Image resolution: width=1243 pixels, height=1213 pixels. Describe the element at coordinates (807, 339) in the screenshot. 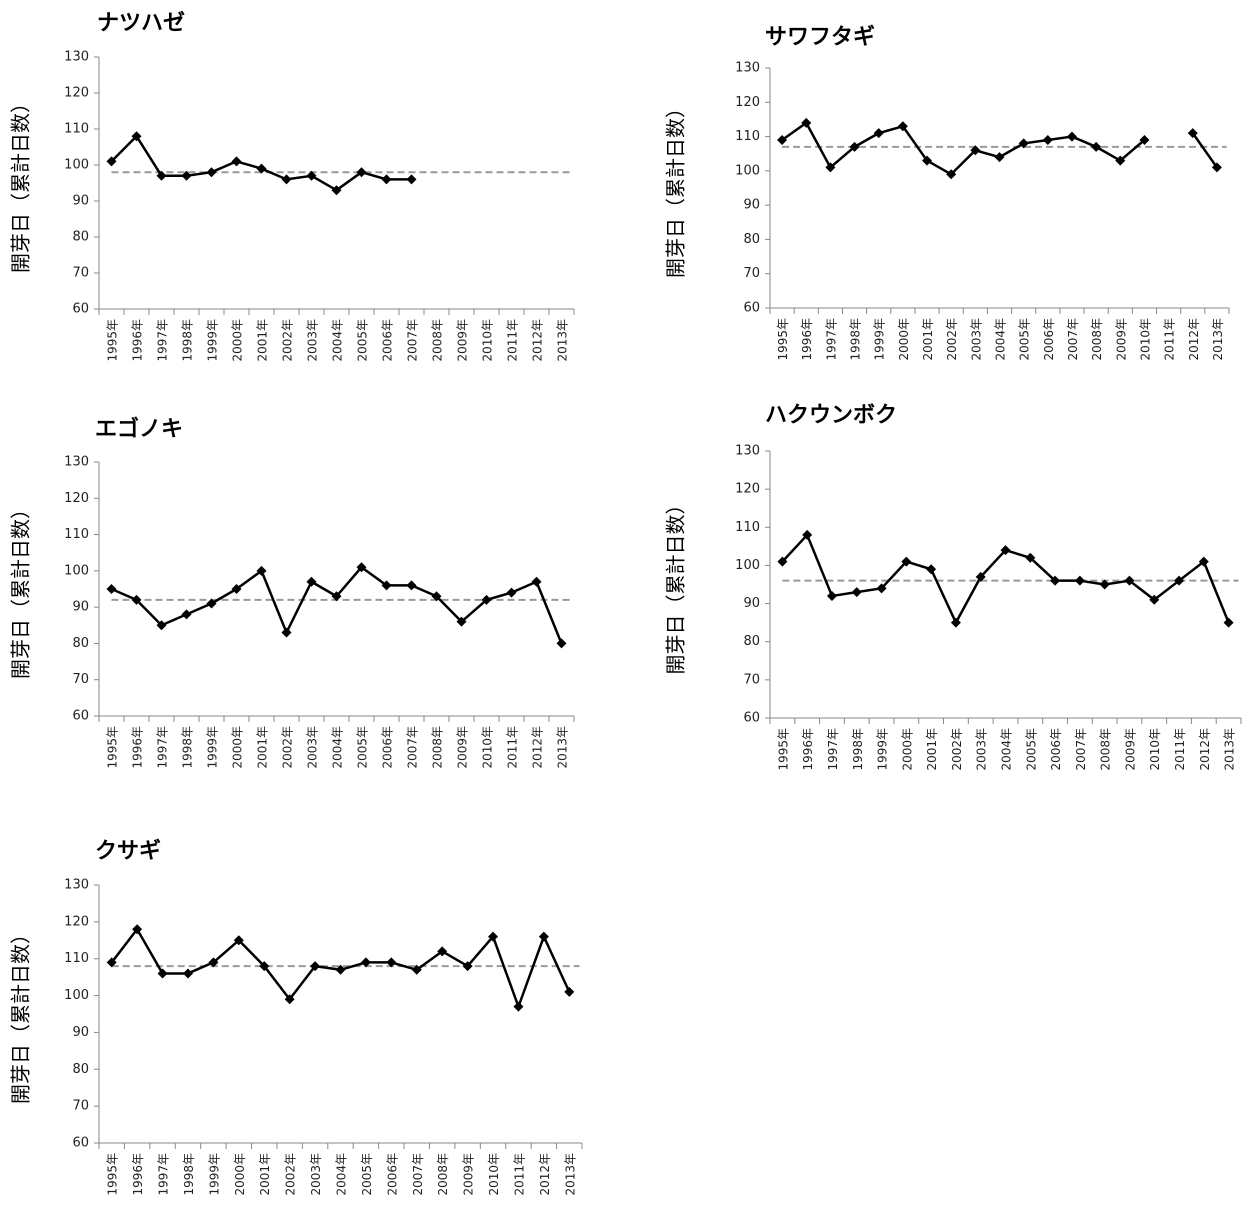

I see `x-tick-label: 1996年` at that location.